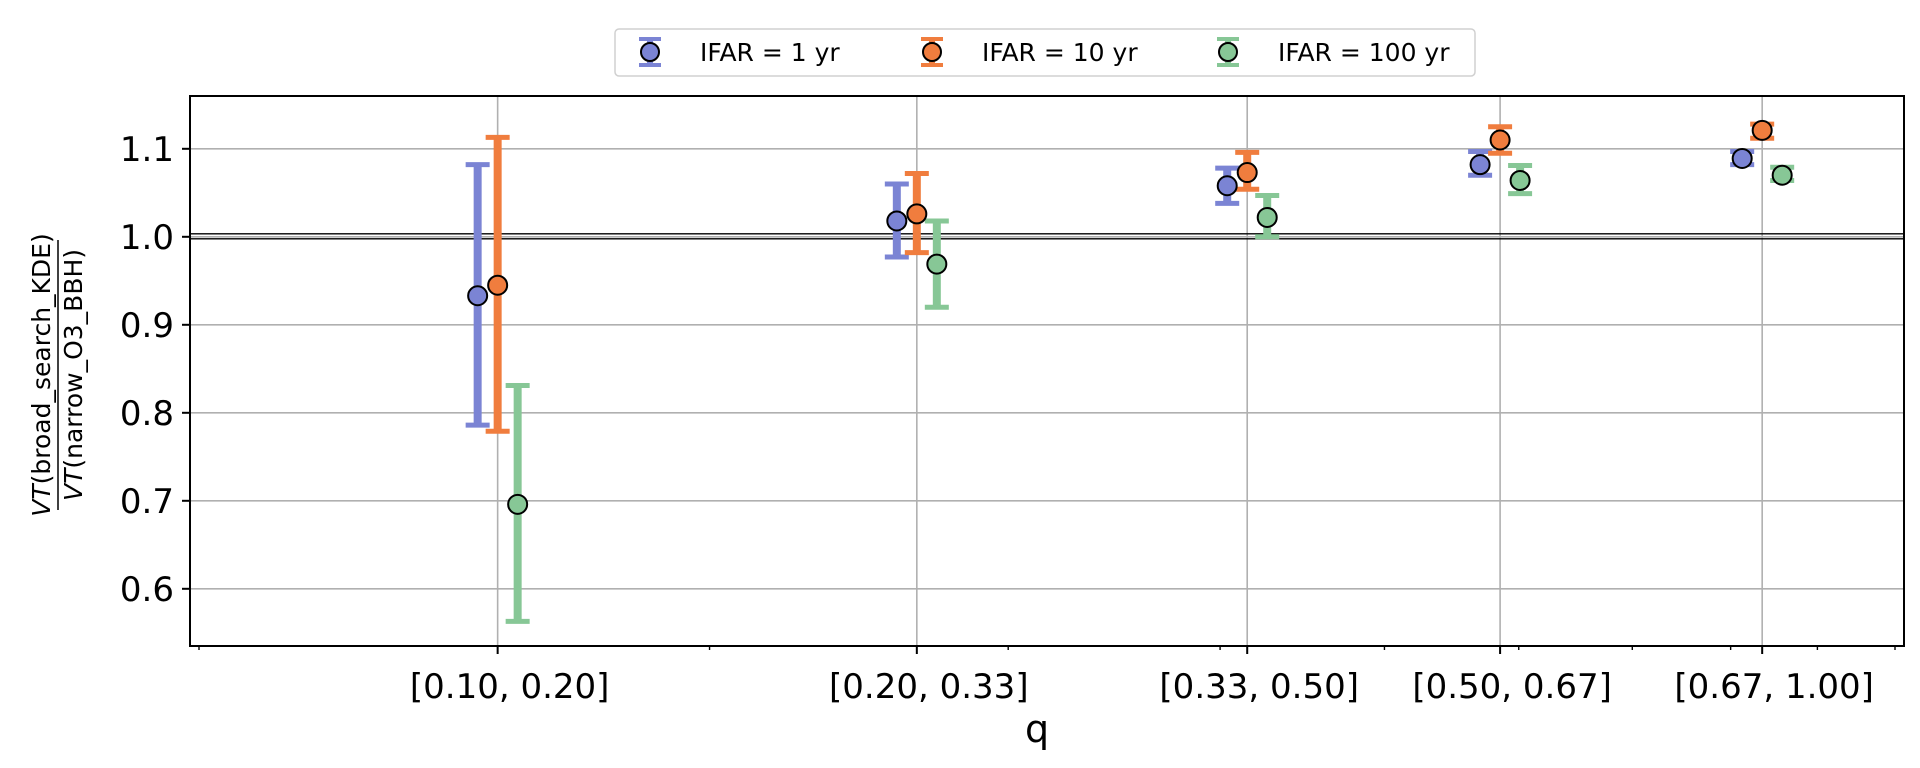 This screenshot has height=768, width=1920. I want to click on y-label-numerator: VT(broad_search_KDE), so click(41, 374).